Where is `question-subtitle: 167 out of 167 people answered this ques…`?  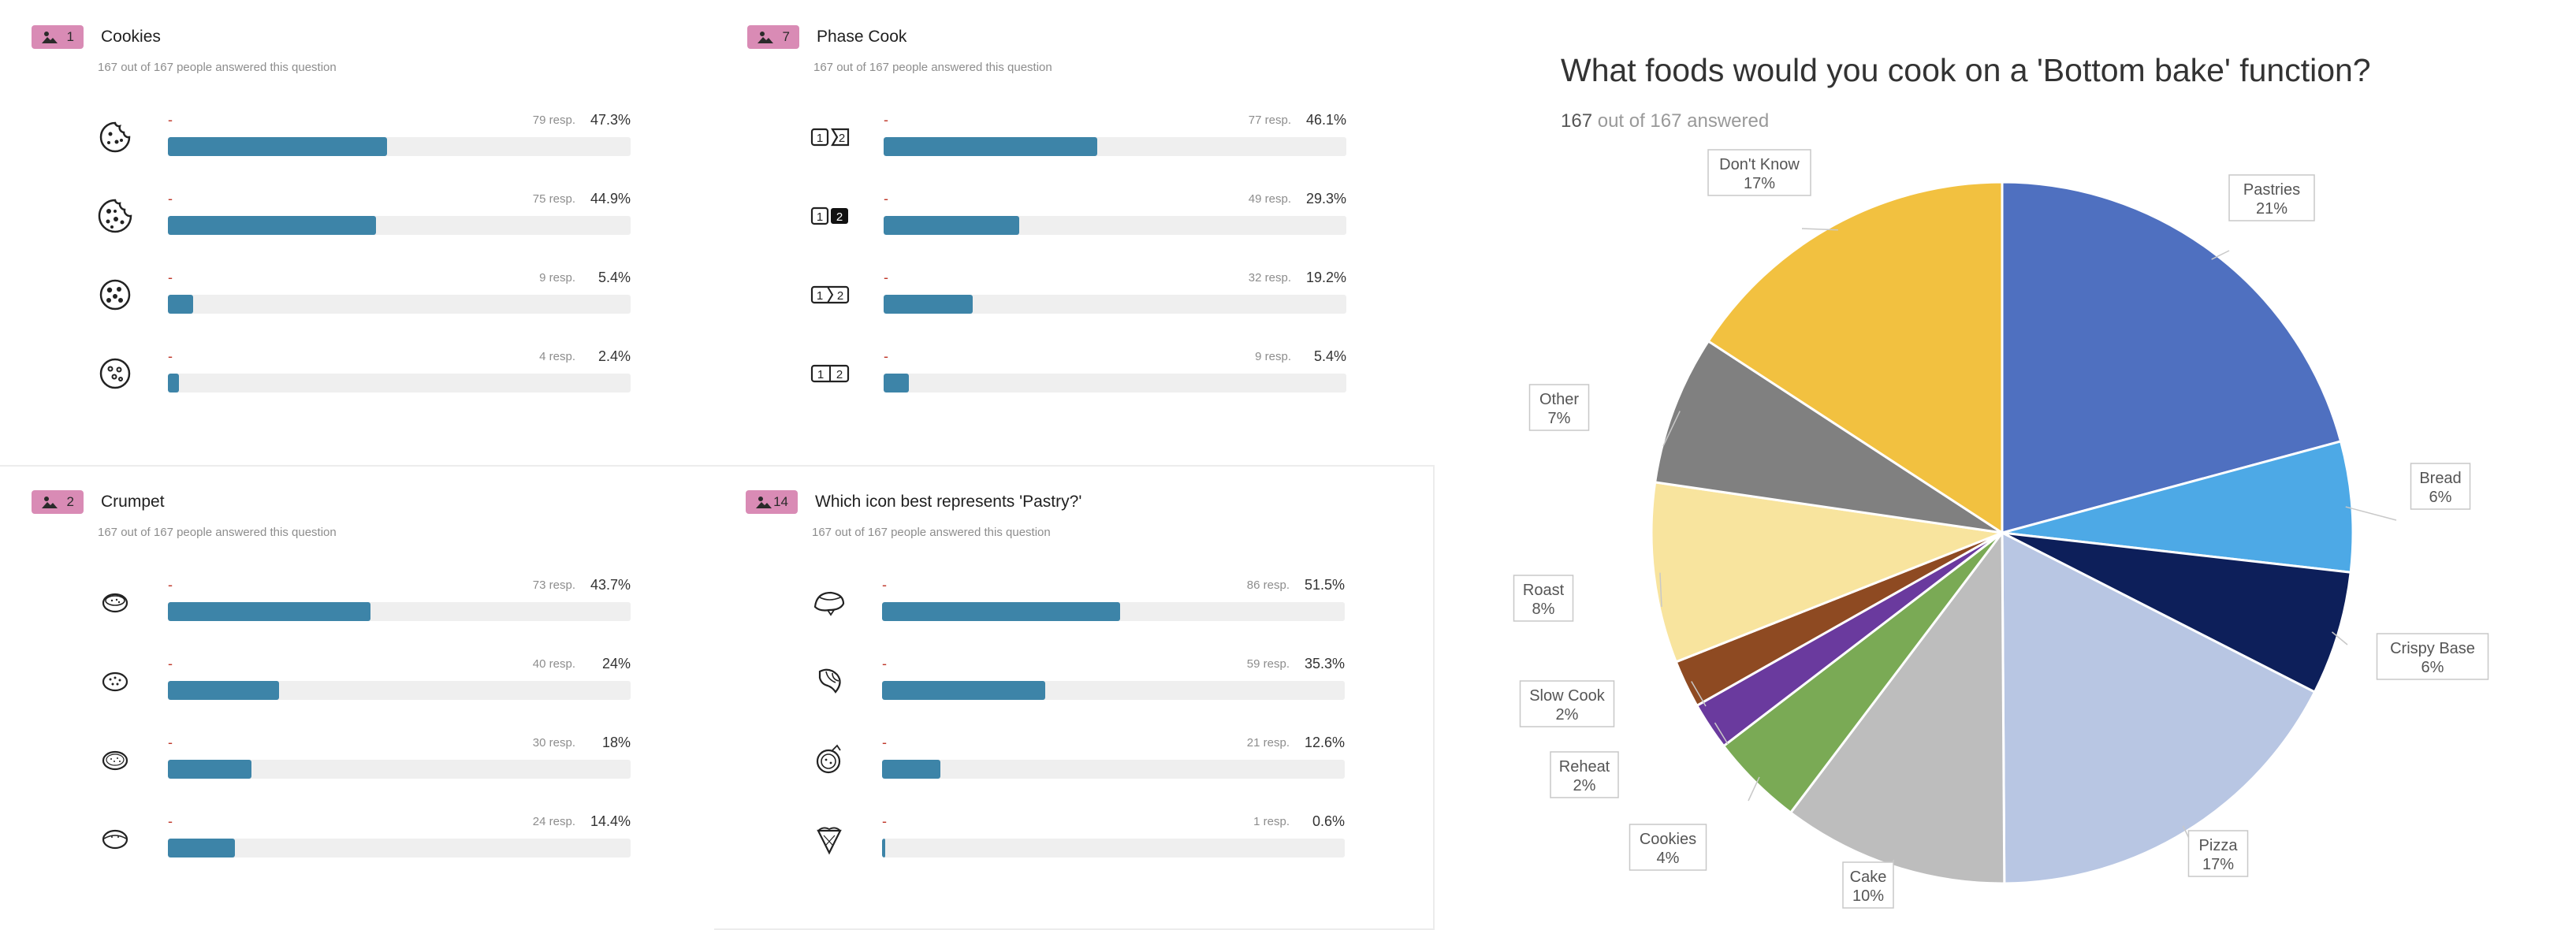
question-subtitle: 167 out of 167 people answered this ques… is located at coordinates (931, 532).